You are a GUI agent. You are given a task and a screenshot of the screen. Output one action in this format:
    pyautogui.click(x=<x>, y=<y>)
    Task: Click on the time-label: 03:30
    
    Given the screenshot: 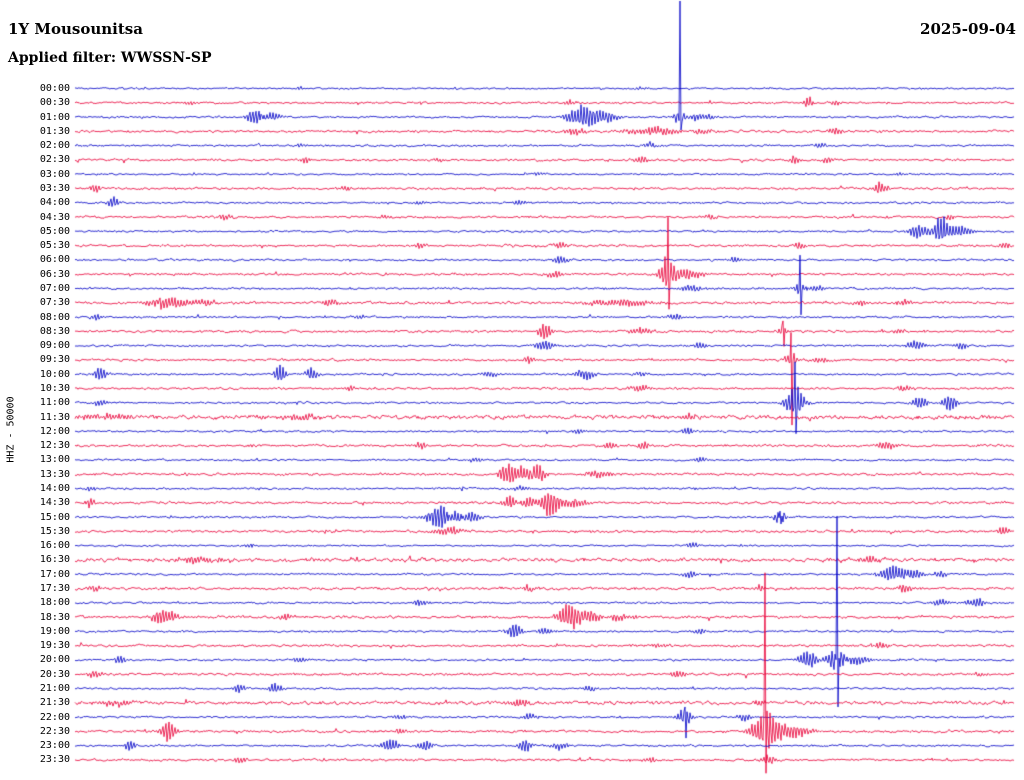 What is the action you would take?
    pyautogui.click(x=54, y=188)
    